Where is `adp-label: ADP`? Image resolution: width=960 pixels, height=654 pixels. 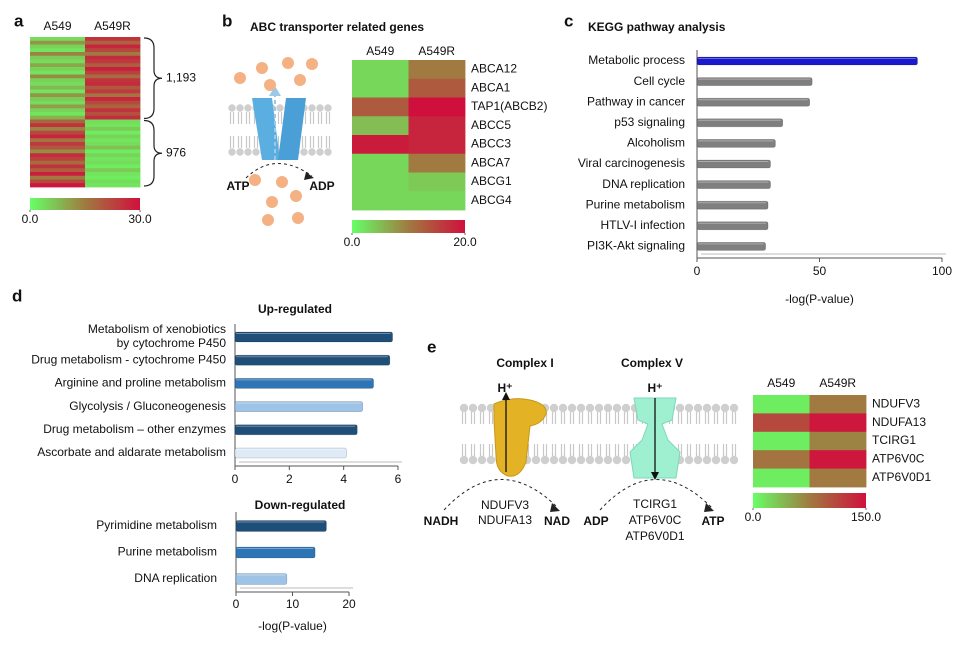
adp-label: ADP is located at coordinates (321, 186).